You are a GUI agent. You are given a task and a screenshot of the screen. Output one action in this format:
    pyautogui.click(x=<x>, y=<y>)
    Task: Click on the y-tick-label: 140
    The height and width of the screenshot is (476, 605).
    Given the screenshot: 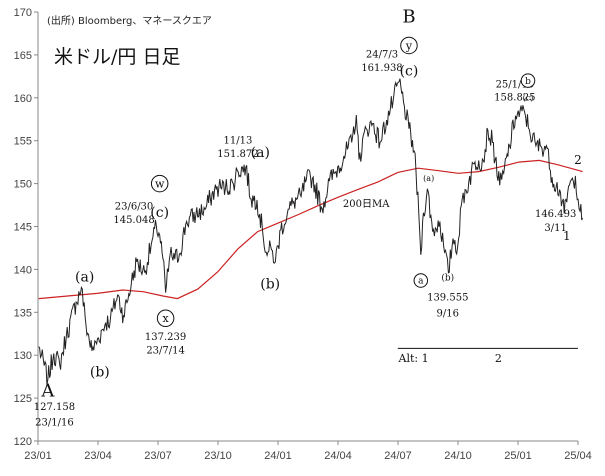 What is the action you would take?
    pyautogui.click(x=23, y=270)
    